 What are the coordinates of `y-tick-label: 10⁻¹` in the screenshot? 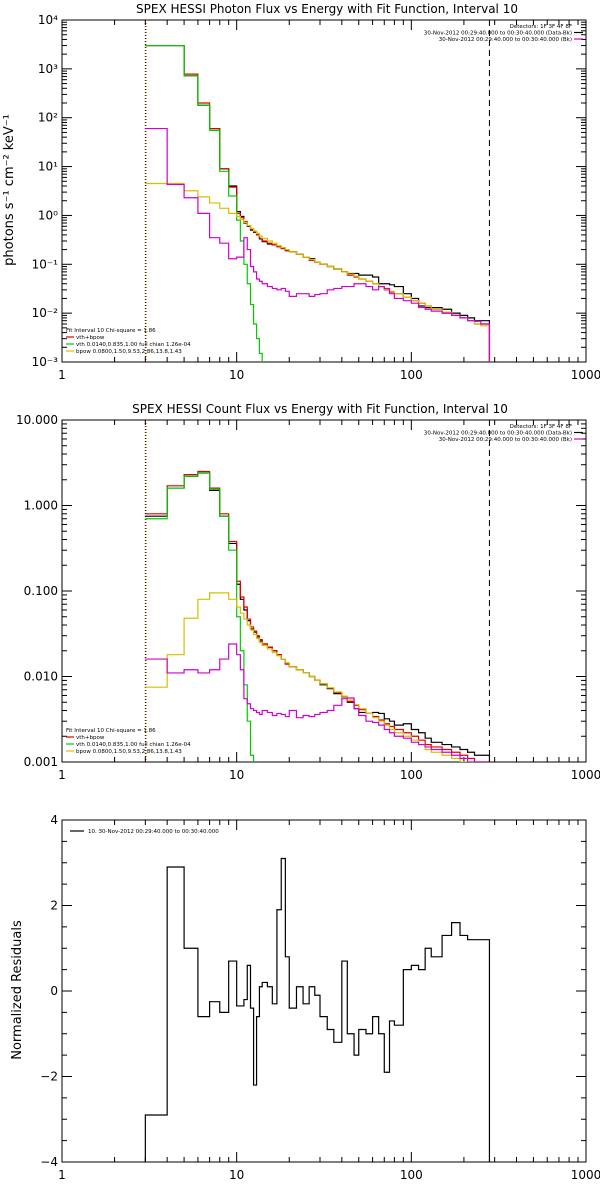 It's located at (45, 264).